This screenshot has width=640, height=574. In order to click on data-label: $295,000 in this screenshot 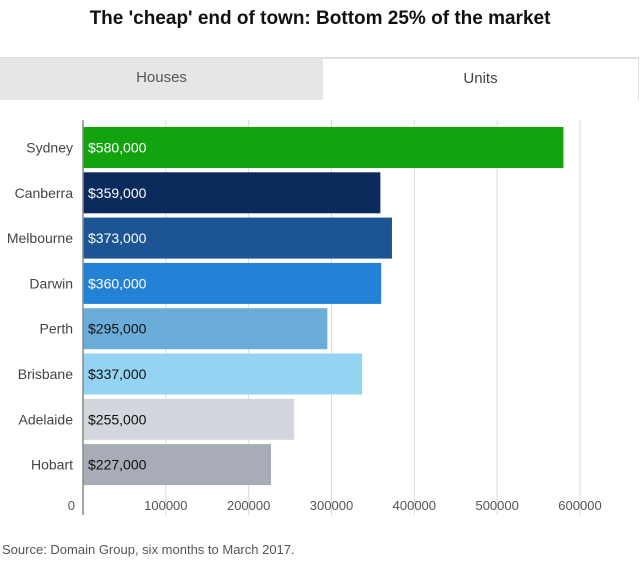, I will do `click(117, 329)`.